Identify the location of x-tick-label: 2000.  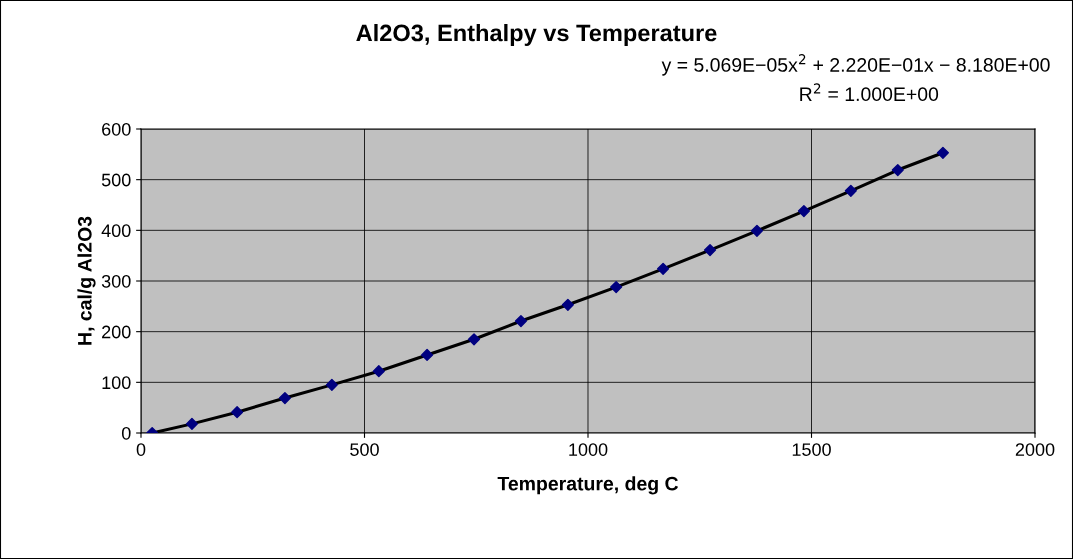
(1035, 449).